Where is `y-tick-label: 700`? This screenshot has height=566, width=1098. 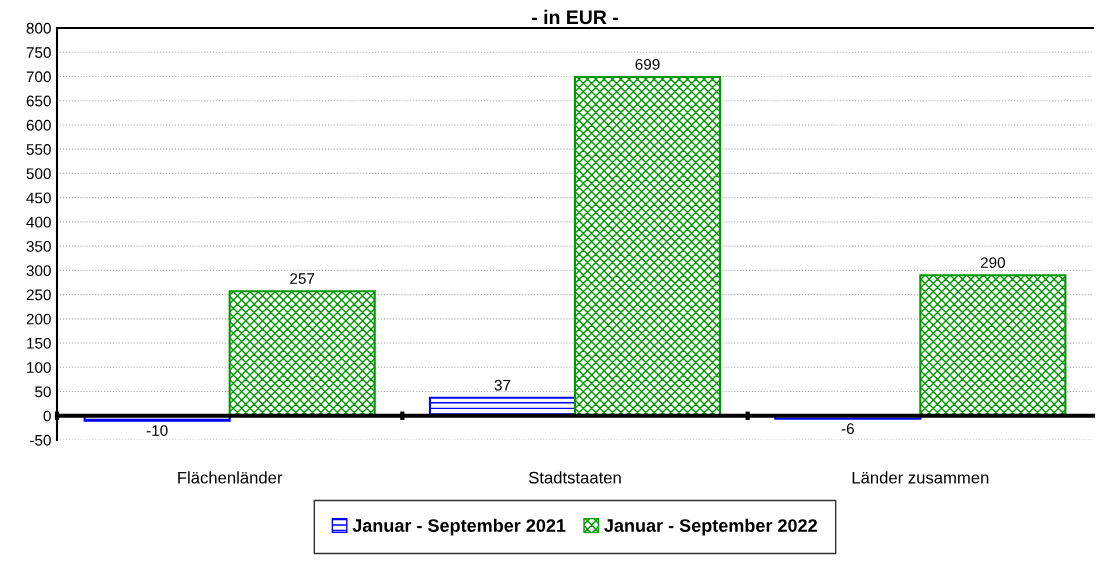
y-tick-label: 700 is located at coordinates (38, 77).